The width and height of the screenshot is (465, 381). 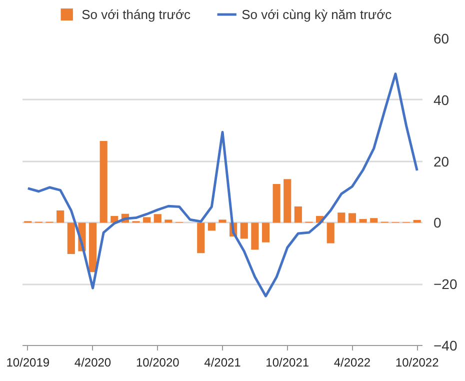 What do you see at coordinates (352, 363) in the screenshot?
I see `x-tick-label: 4/2022` at bounding box center [352, 363].